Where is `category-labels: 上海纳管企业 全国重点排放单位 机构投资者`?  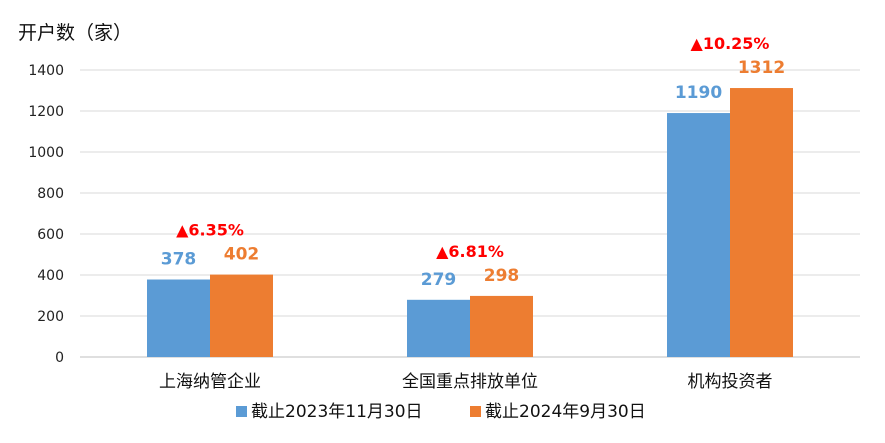 category-labels: 上海纳管企业 全国重点排放单位 机构投资者 is located at coordinates (466, 382).